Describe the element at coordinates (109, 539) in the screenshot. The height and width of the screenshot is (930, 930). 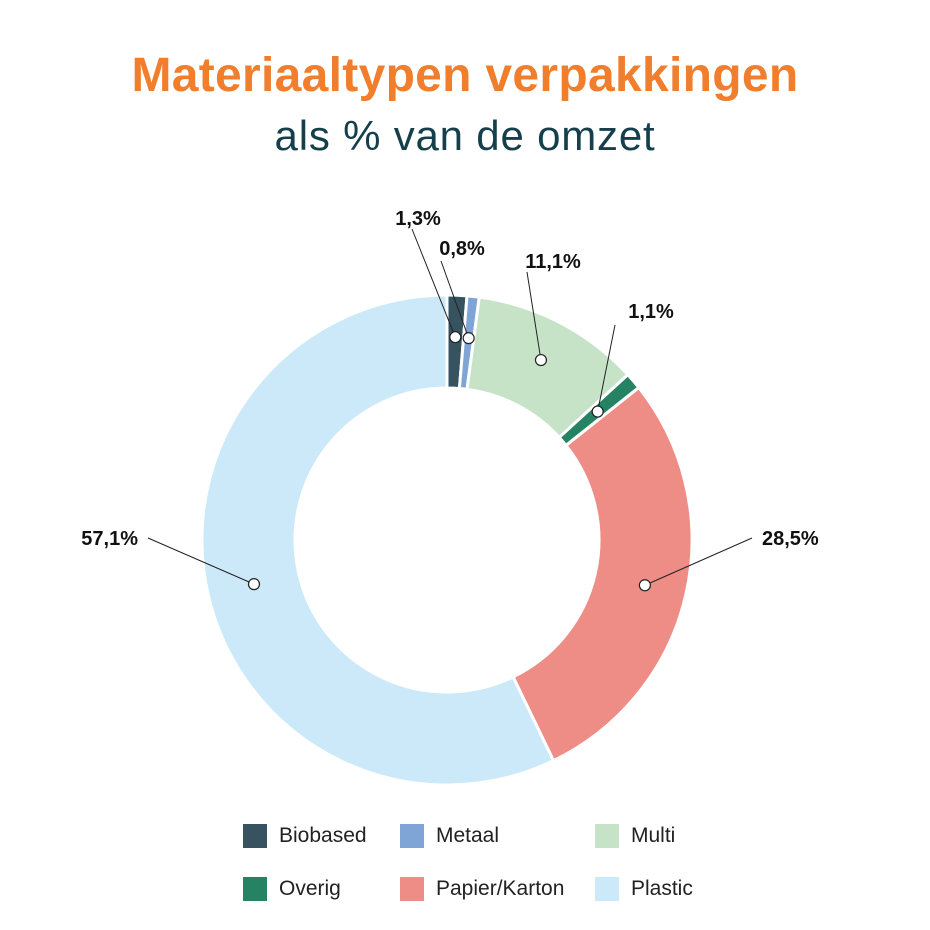
I see `data-label-plastic: 57,1%` at that location.